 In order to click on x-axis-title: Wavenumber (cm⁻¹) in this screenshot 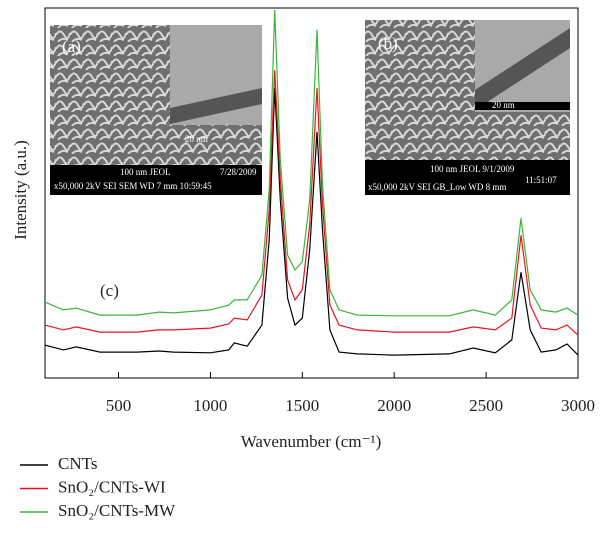, I will do `click(311, 441)`.